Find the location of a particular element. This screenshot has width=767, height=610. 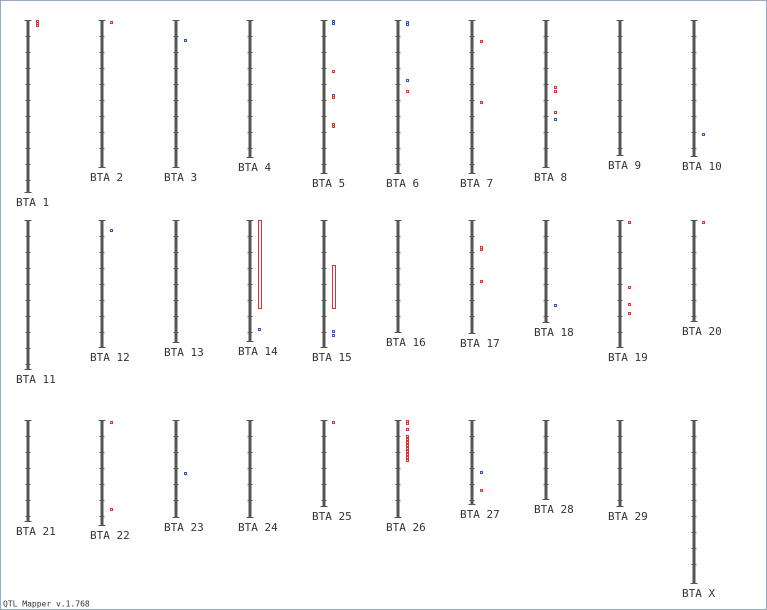

chromosome-label: BTA 7 is located at coordinates (476, 183).